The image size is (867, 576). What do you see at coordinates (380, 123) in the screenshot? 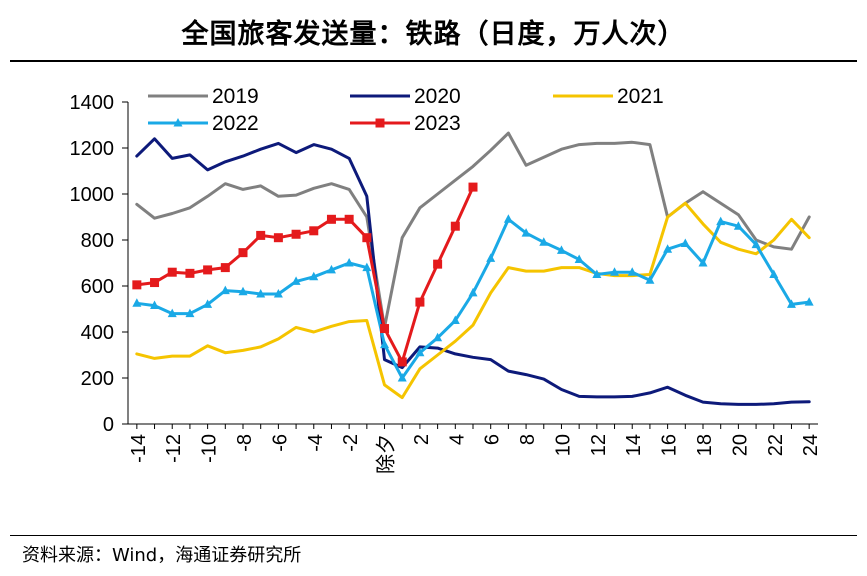
I see `legend-marker-2023` at bounding box center [380, 123].